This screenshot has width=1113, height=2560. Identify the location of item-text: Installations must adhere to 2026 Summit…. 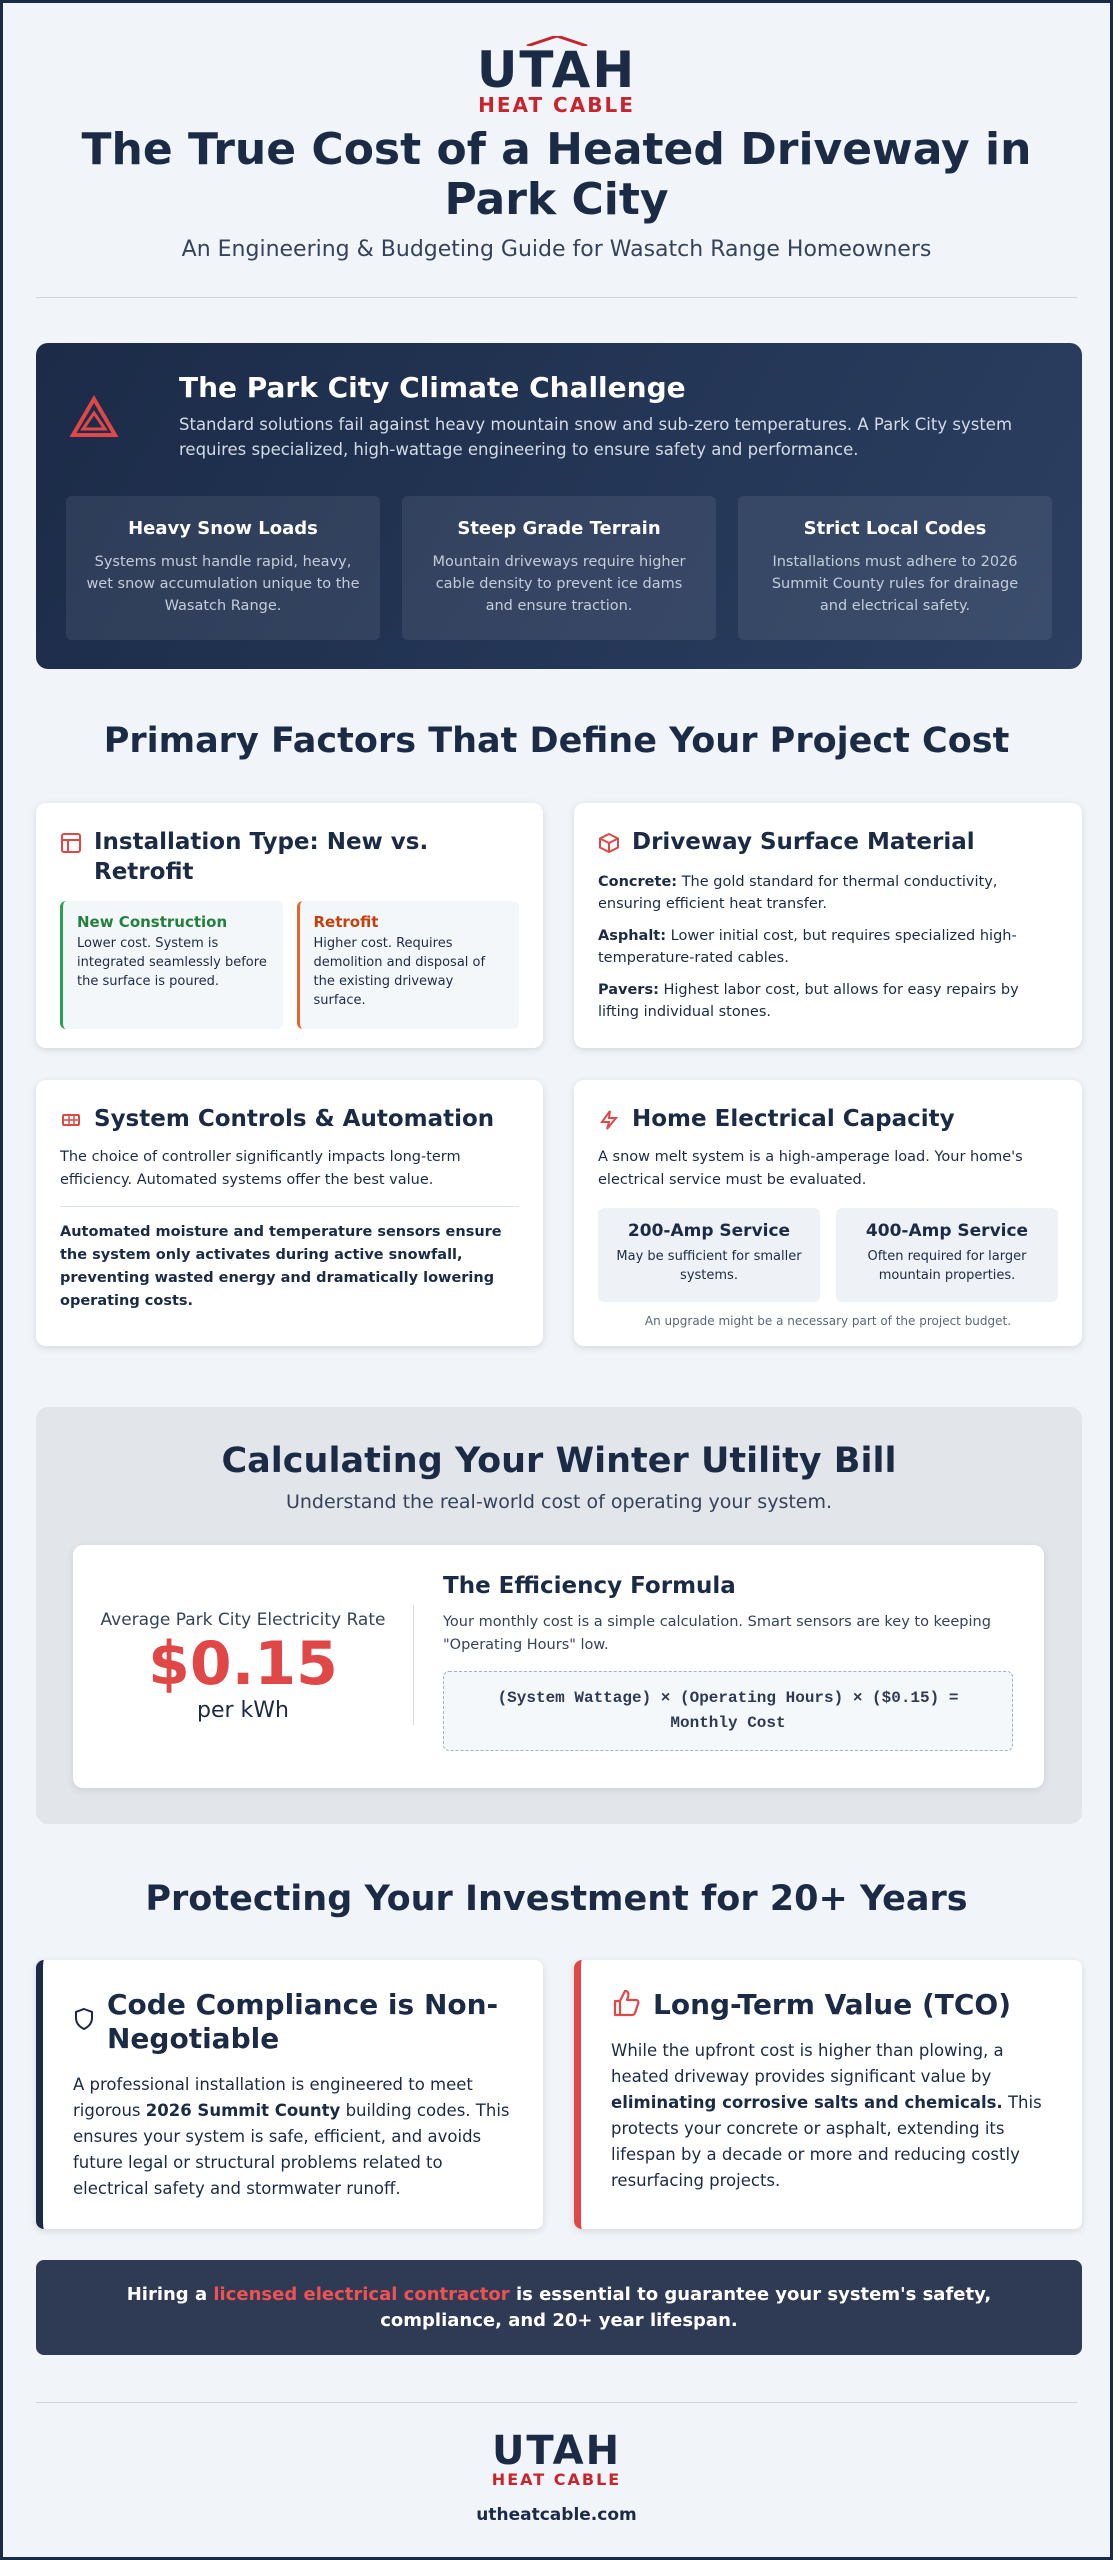
(895, 584).